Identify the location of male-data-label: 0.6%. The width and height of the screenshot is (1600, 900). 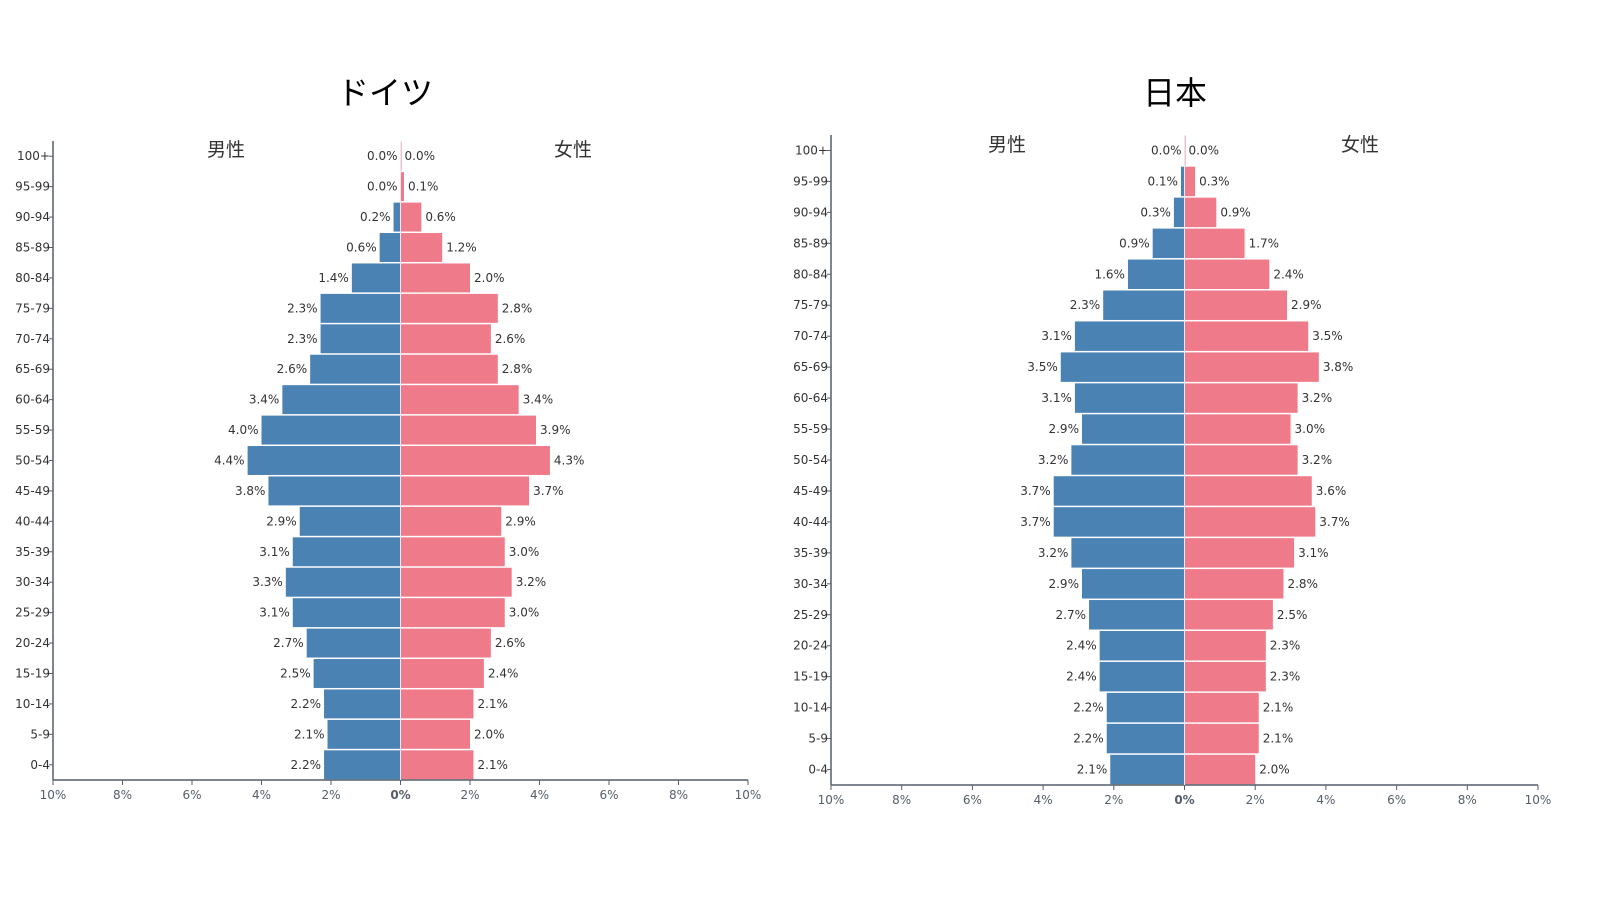
(361, 248).